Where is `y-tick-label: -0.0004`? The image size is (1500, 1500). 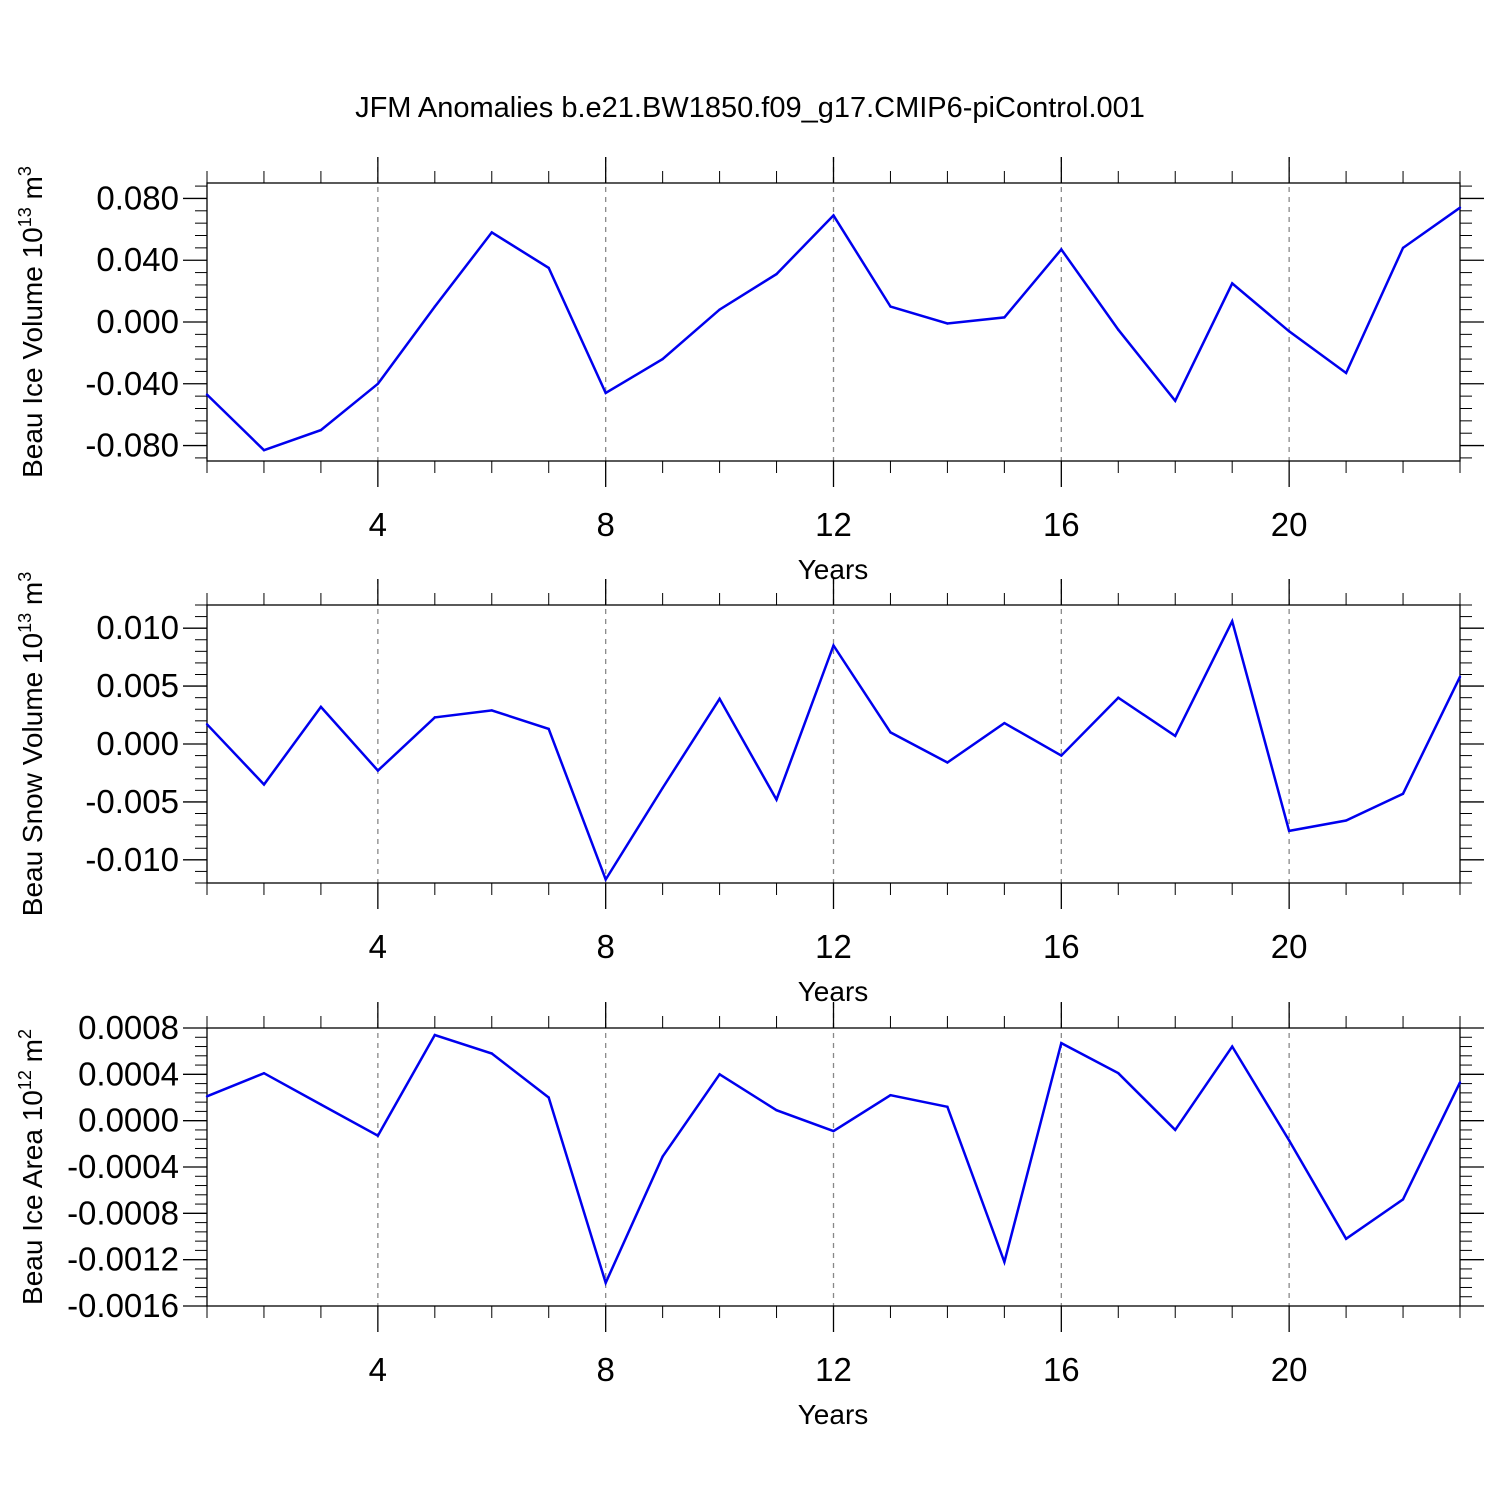
y-tick-label: -0.0004 is located at coordinates (123, 1166).